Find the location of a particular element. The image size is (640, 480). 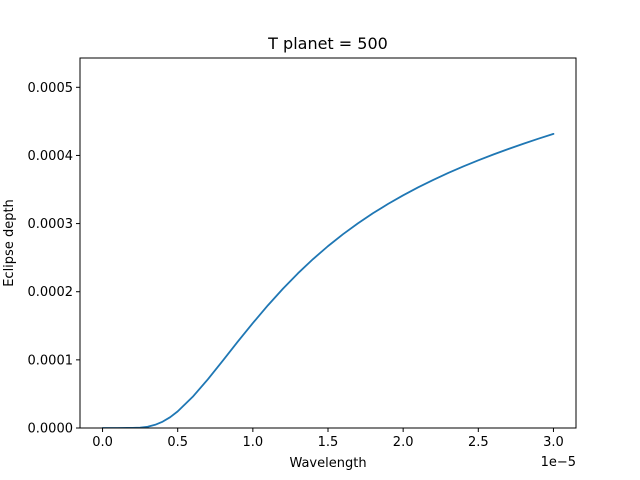

x-tick-label: 0.0 is located at coordinates (102, 442).